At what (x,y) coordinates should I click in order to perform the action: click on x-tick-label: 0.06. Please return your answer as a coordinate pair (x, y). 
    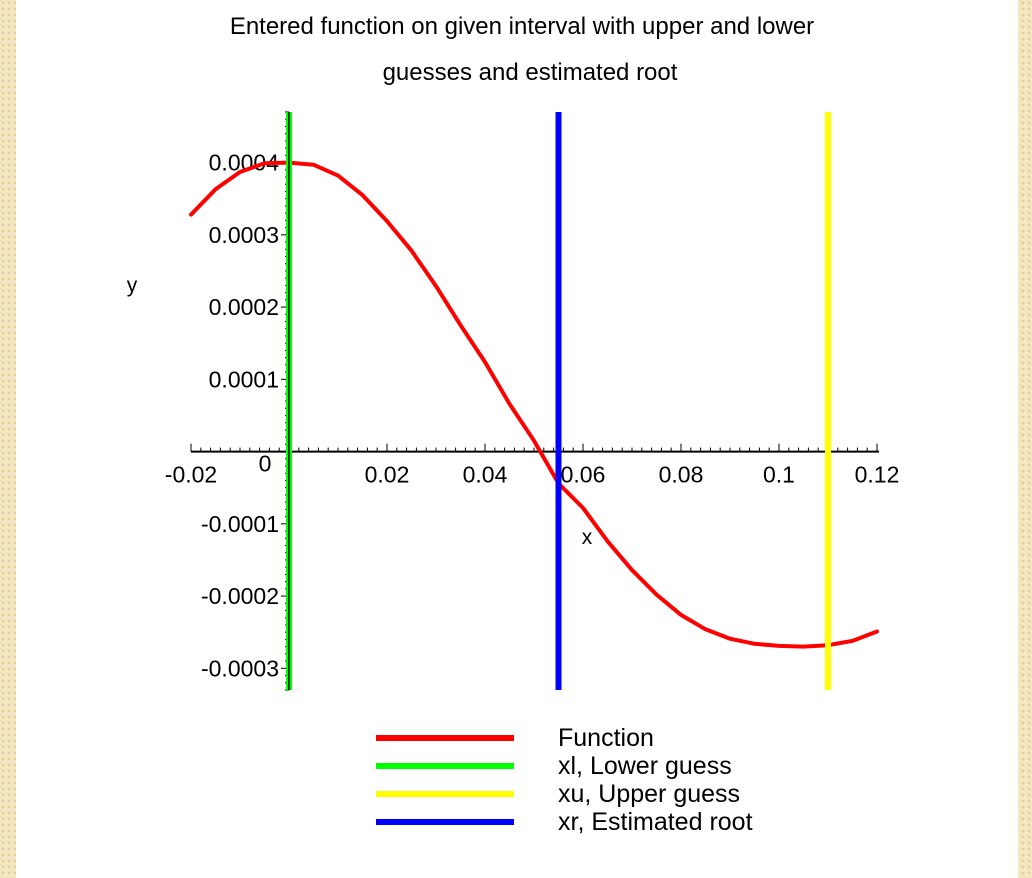
    Looking at the image, I should click on (583, 475).